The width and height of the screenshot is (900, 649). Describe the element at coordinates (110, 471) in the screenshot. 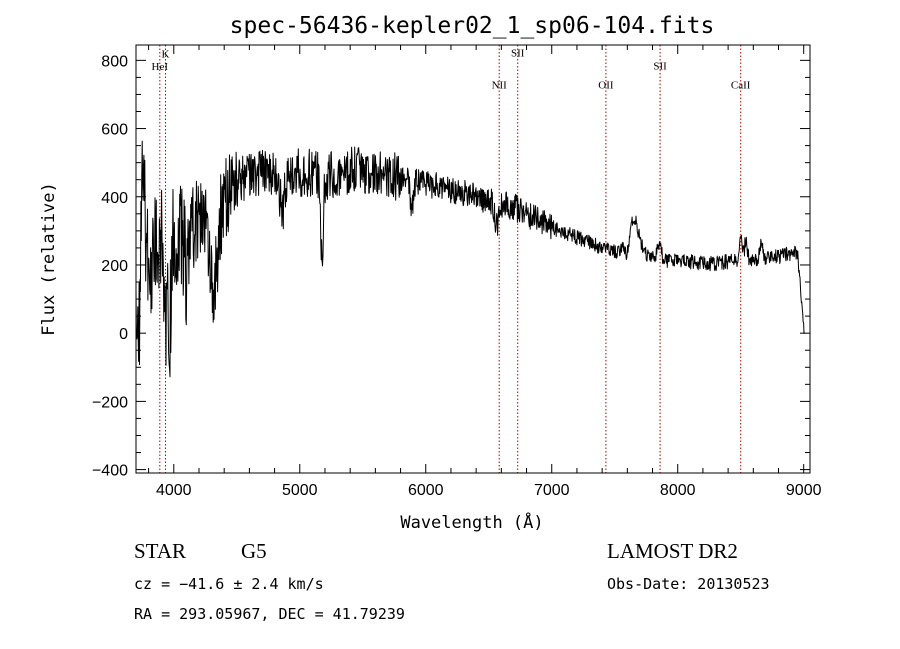

I see `y-tick-label: −400` at that location.